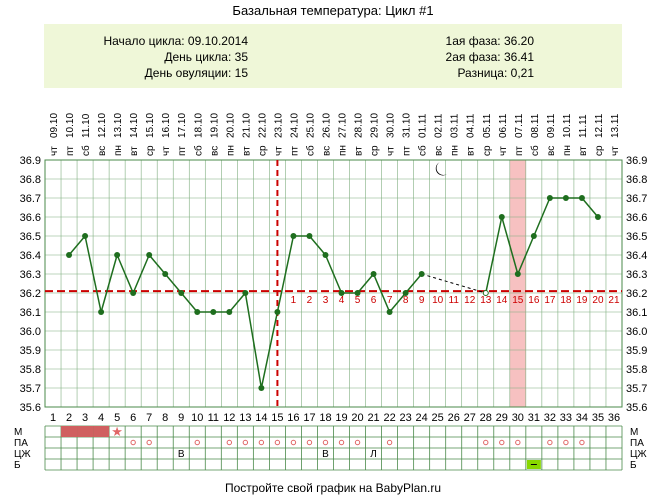 Image resolution: width=666 pixels, height=502 pixels. I want to click on post-ovulation-day-label: 11, so click(454, 300).